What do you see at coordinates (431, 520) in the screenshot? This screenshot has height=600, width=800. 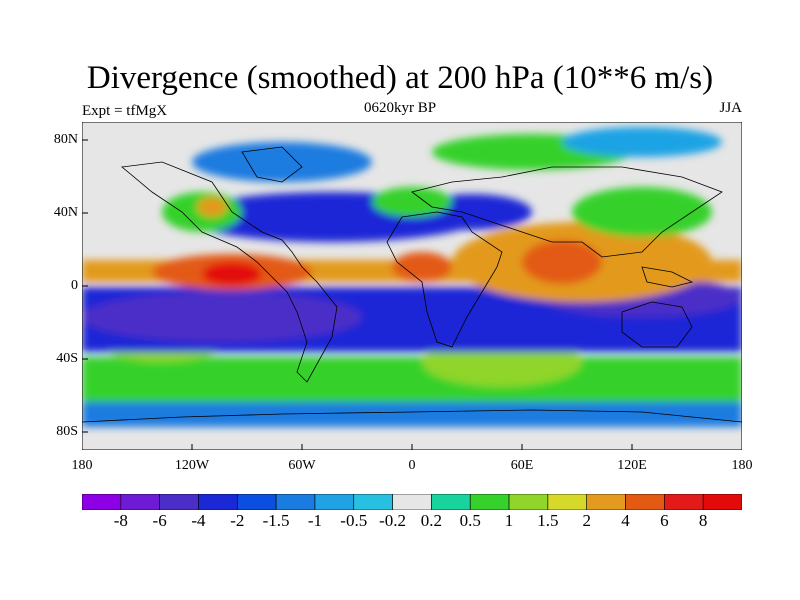 I see `colorbar-label: 0.2` at bounding box center [431, 520].